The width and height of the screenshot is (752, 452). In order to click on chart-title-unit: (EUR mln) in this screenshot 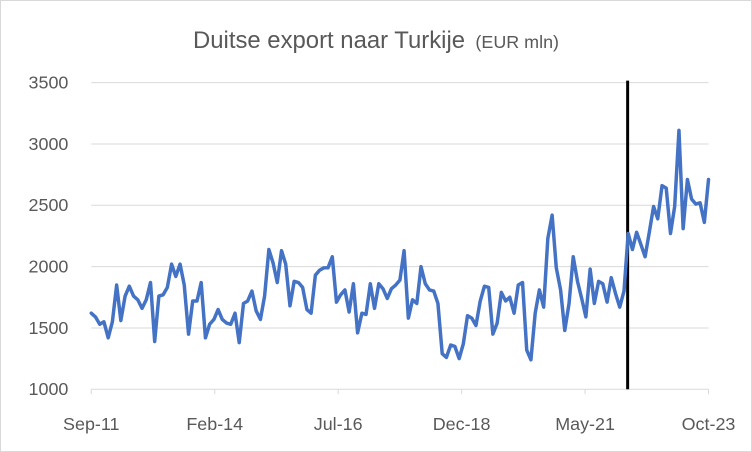, I will do `click(517, 42)`.